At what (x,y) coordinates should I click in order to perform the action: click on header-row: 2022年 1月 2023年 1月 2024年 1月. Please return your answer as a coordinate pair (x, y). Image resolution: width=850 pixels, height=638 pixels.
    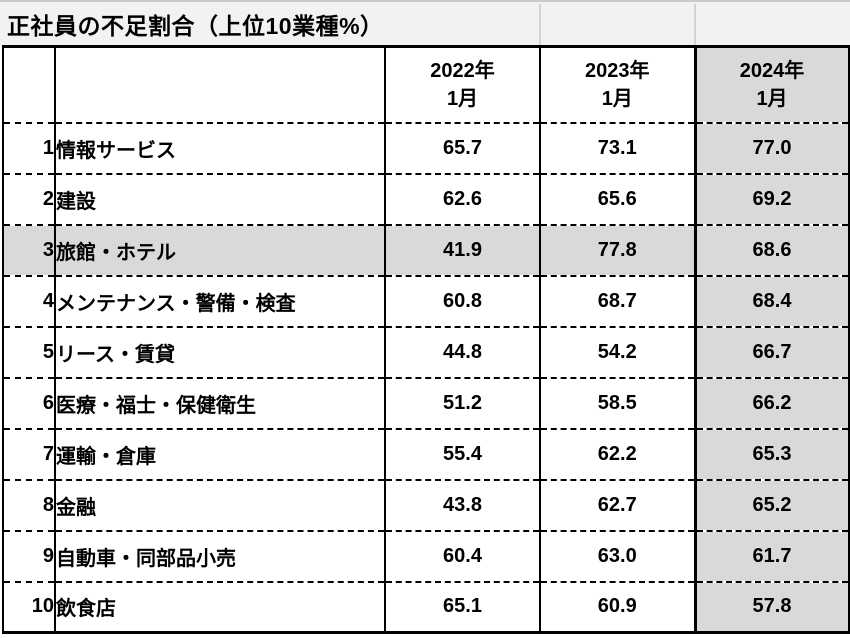
    Looking at the image, I should click on (426, 85).